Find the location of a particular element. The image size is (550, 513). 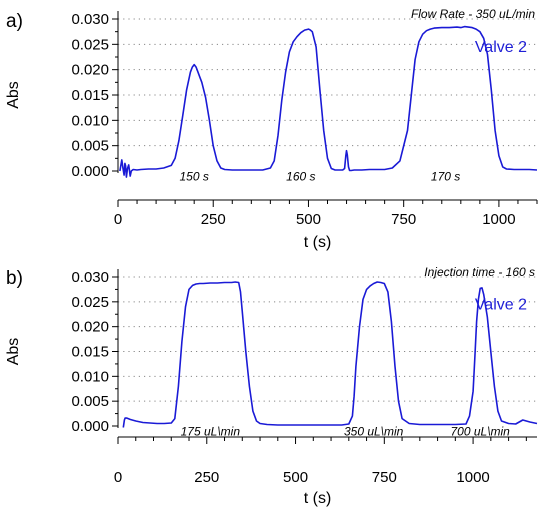

peak-annotation: 150 s is located at coordinates (194, 177).